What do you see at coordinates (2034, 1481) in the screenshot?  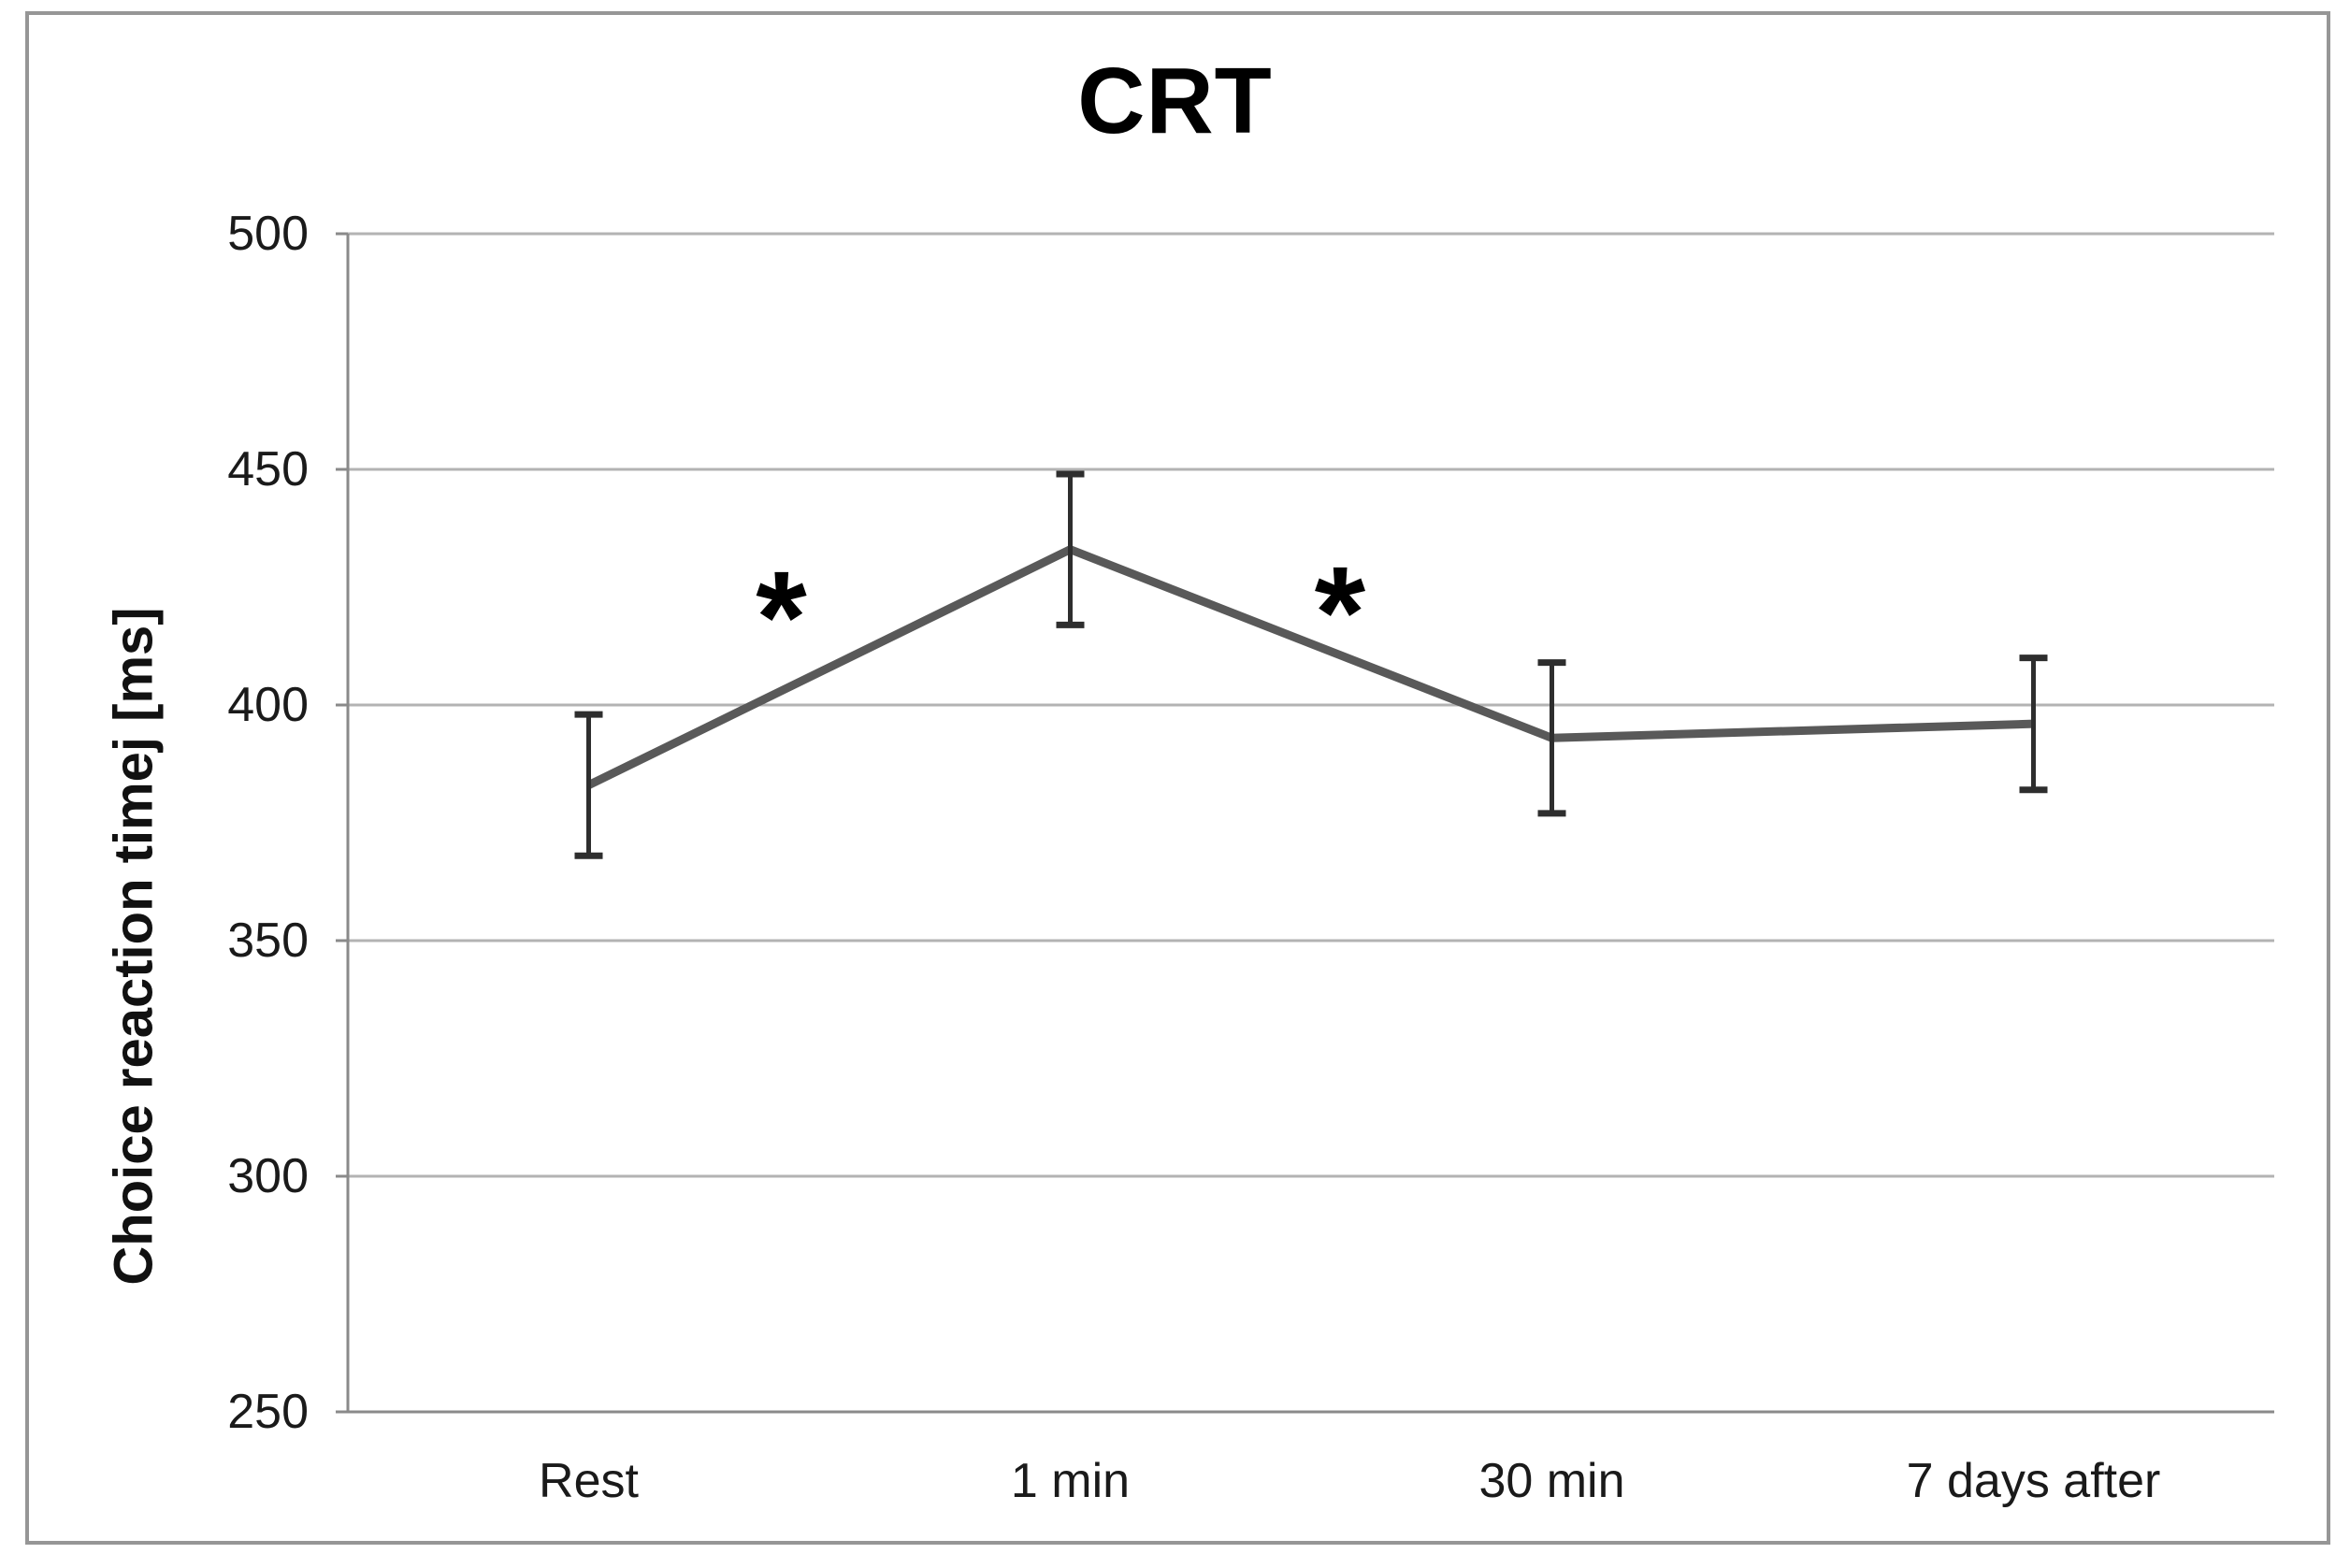 I see `x-category-label-4: 7 days after` at bounding box center [2034, 1481].